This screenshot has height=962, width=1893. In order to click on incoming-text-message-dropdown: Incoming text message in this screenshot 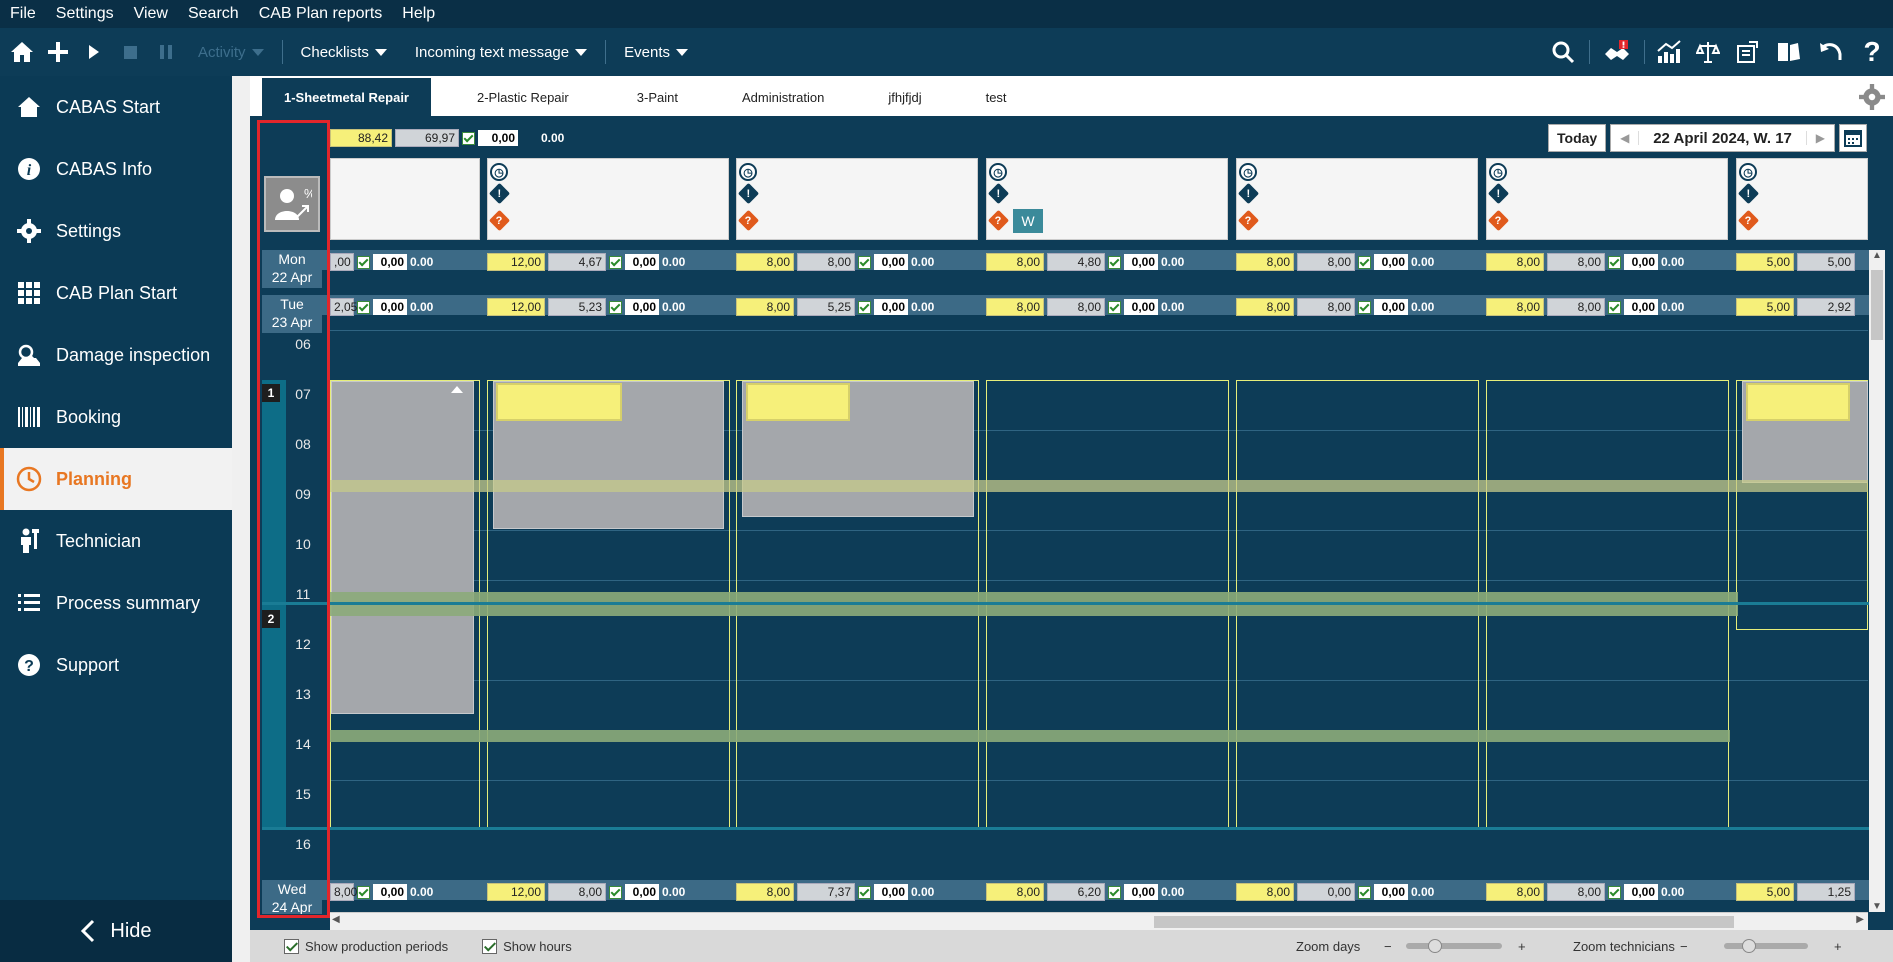, I will do `click(501, 52)`.